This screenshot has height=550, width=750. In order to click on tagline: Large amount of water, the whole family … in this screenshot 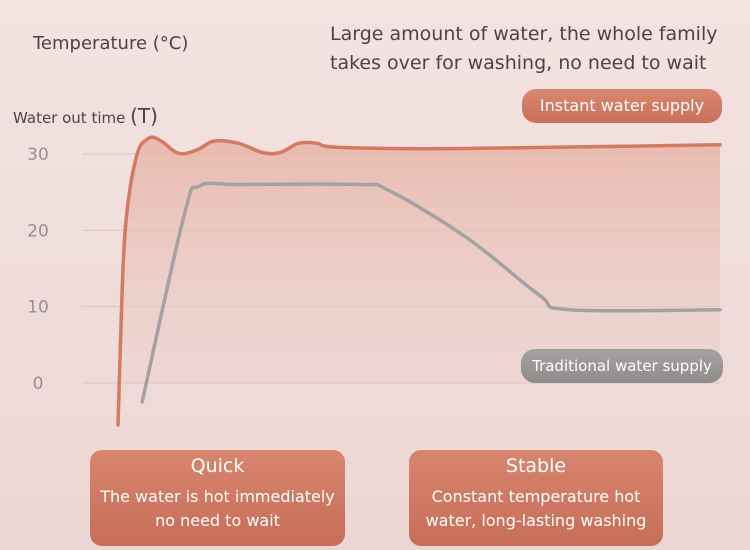, I will do `click(537, 49)`.